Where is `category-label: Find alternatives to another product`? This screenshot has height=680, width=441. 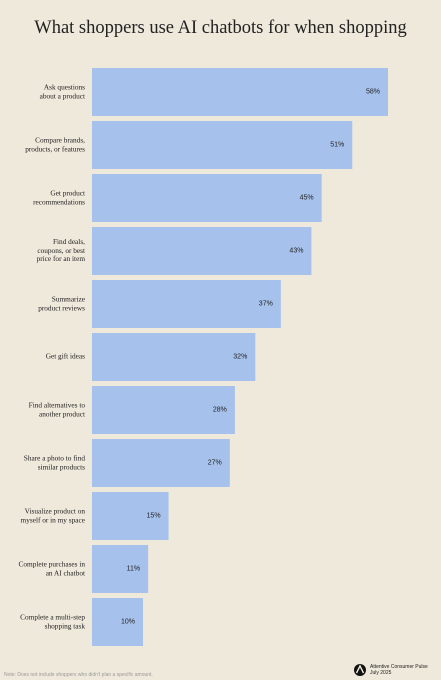
category-label: Find alternatives to another product is located at coordinates (56, 409).